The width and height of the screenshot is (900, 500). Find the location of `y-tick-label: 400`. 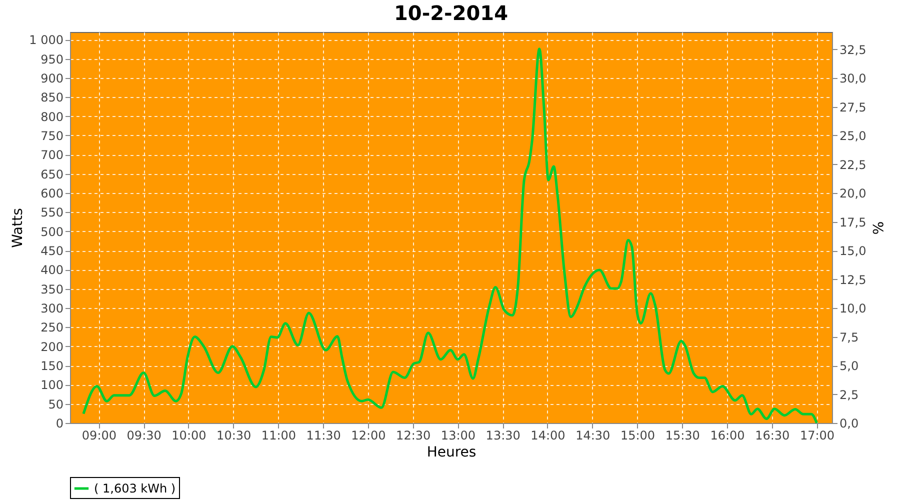

y-tick-label: 400 is located at coordinates (52, 270).